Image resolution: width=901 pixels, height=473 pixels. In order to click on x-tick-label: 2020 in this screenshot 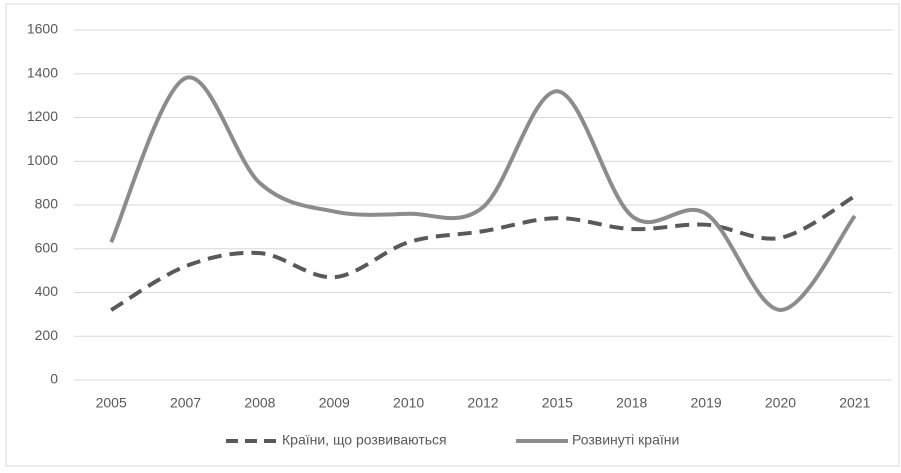, I will do `click(780, 403)`.